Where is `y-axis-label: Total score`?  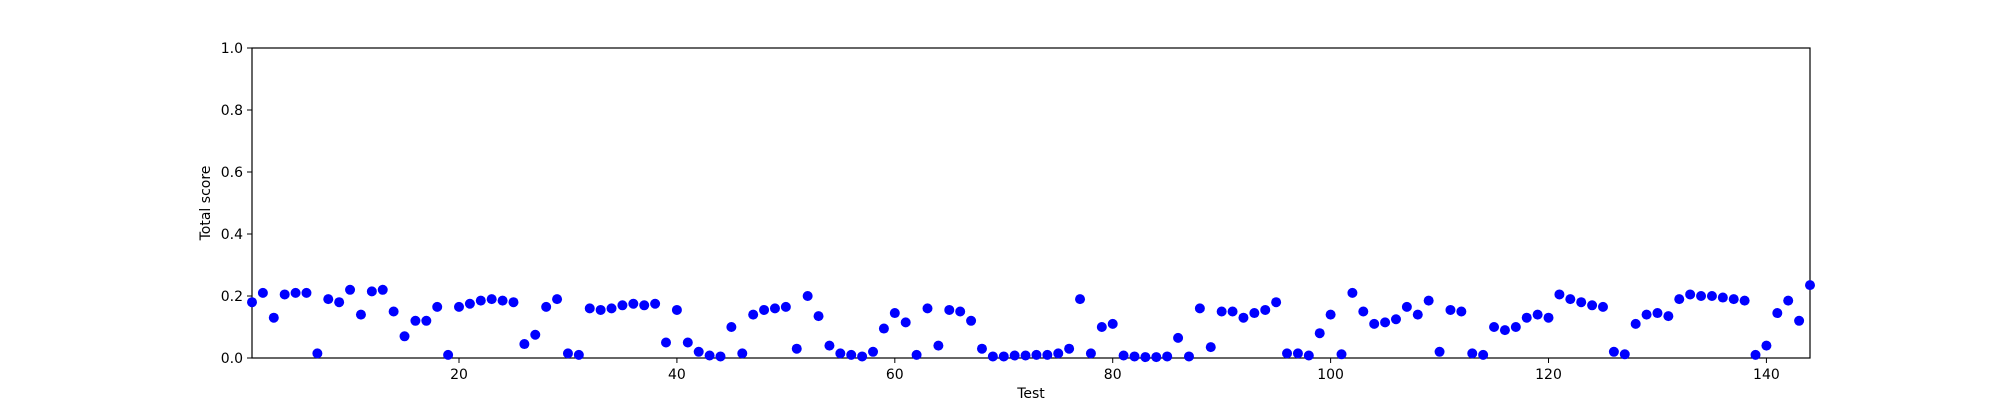 y-axis-label: Total score is located at coordinates (206, 204).